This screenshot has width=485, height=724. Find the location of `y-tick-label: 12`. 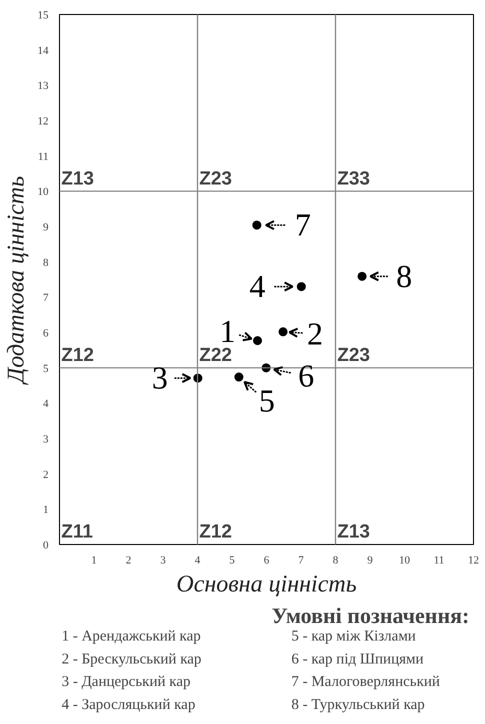

y-tick-label: 12 is located at coordinates (43, 122).